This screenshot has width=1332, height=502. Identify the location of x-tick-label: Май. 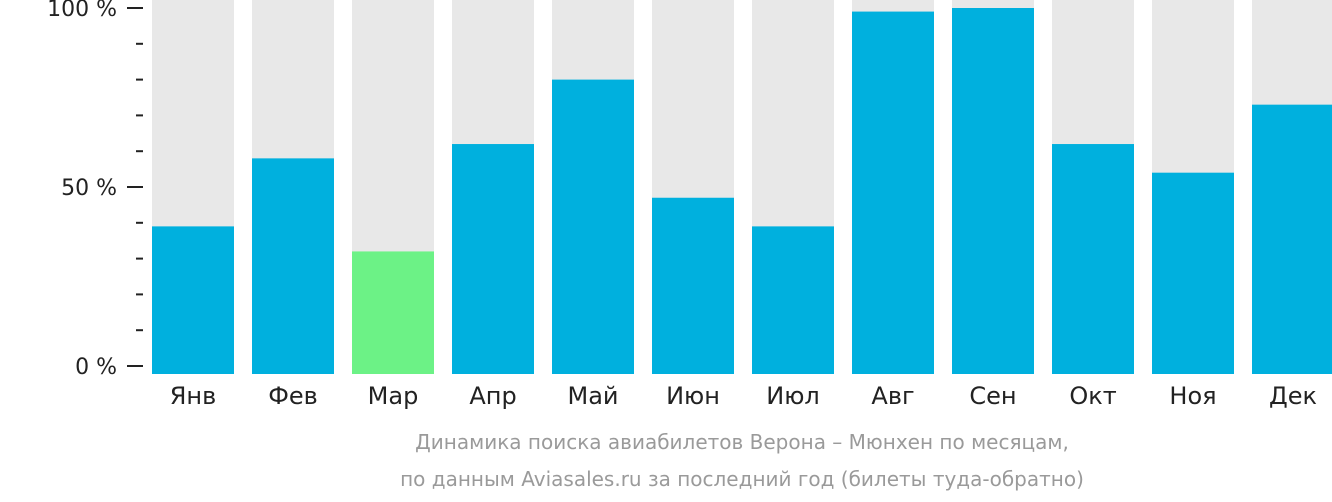
(592, 396).